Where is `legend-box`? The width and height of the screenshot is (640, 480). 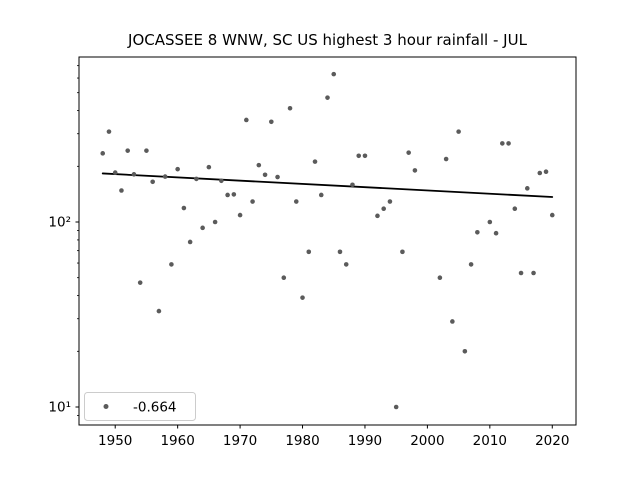 legend-box is located at coordinates (140, 406).